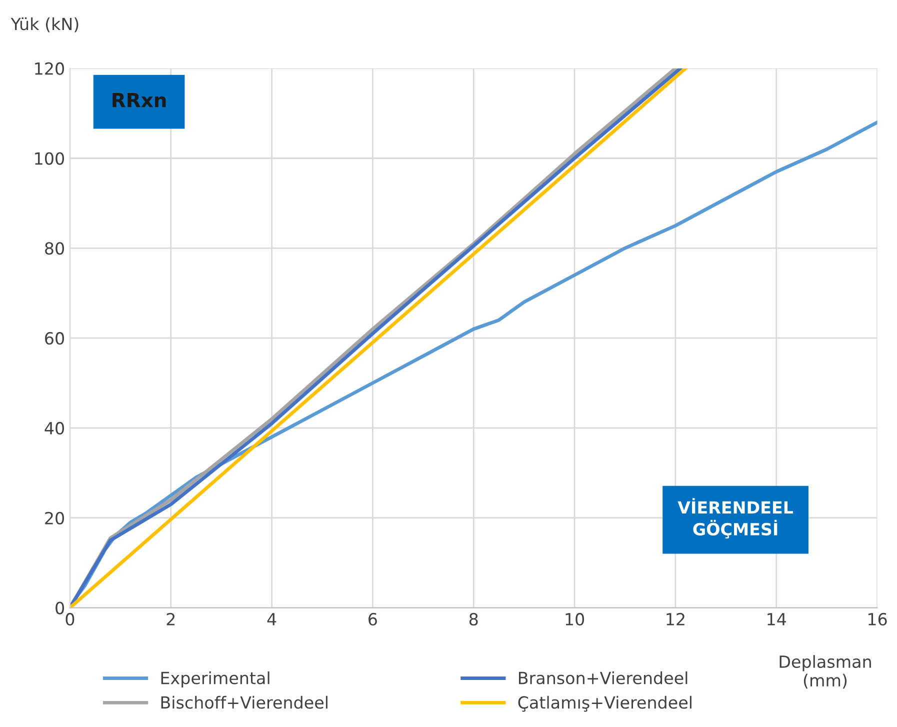  What do you see at coordinates (54, 518) in the screenshot?
I see `y-tick-label: 20` at bounding box center [54, 518].